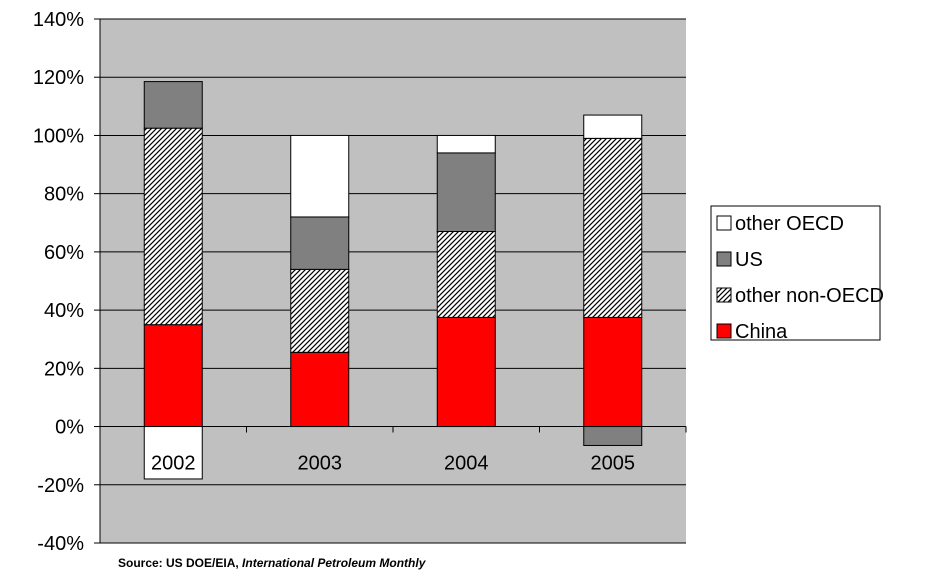 The width and height of the screenshot is (935, 577). Describe the element at coordinates (613, 126) in the screenshot. I see `bar-segment-other-oecd-2005` at that location.